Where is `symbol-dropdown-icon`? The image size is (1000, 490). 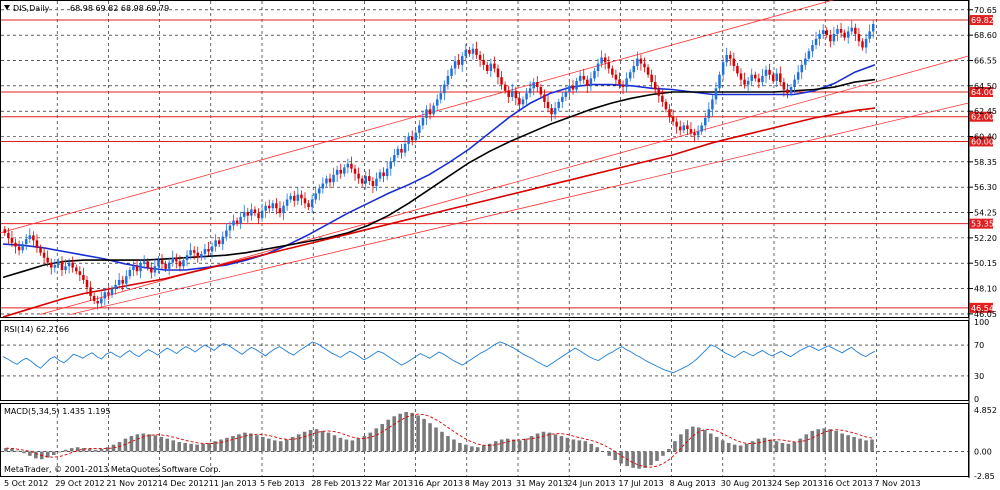 symbol-dropdown-icon is located at coordinates (7, 7).